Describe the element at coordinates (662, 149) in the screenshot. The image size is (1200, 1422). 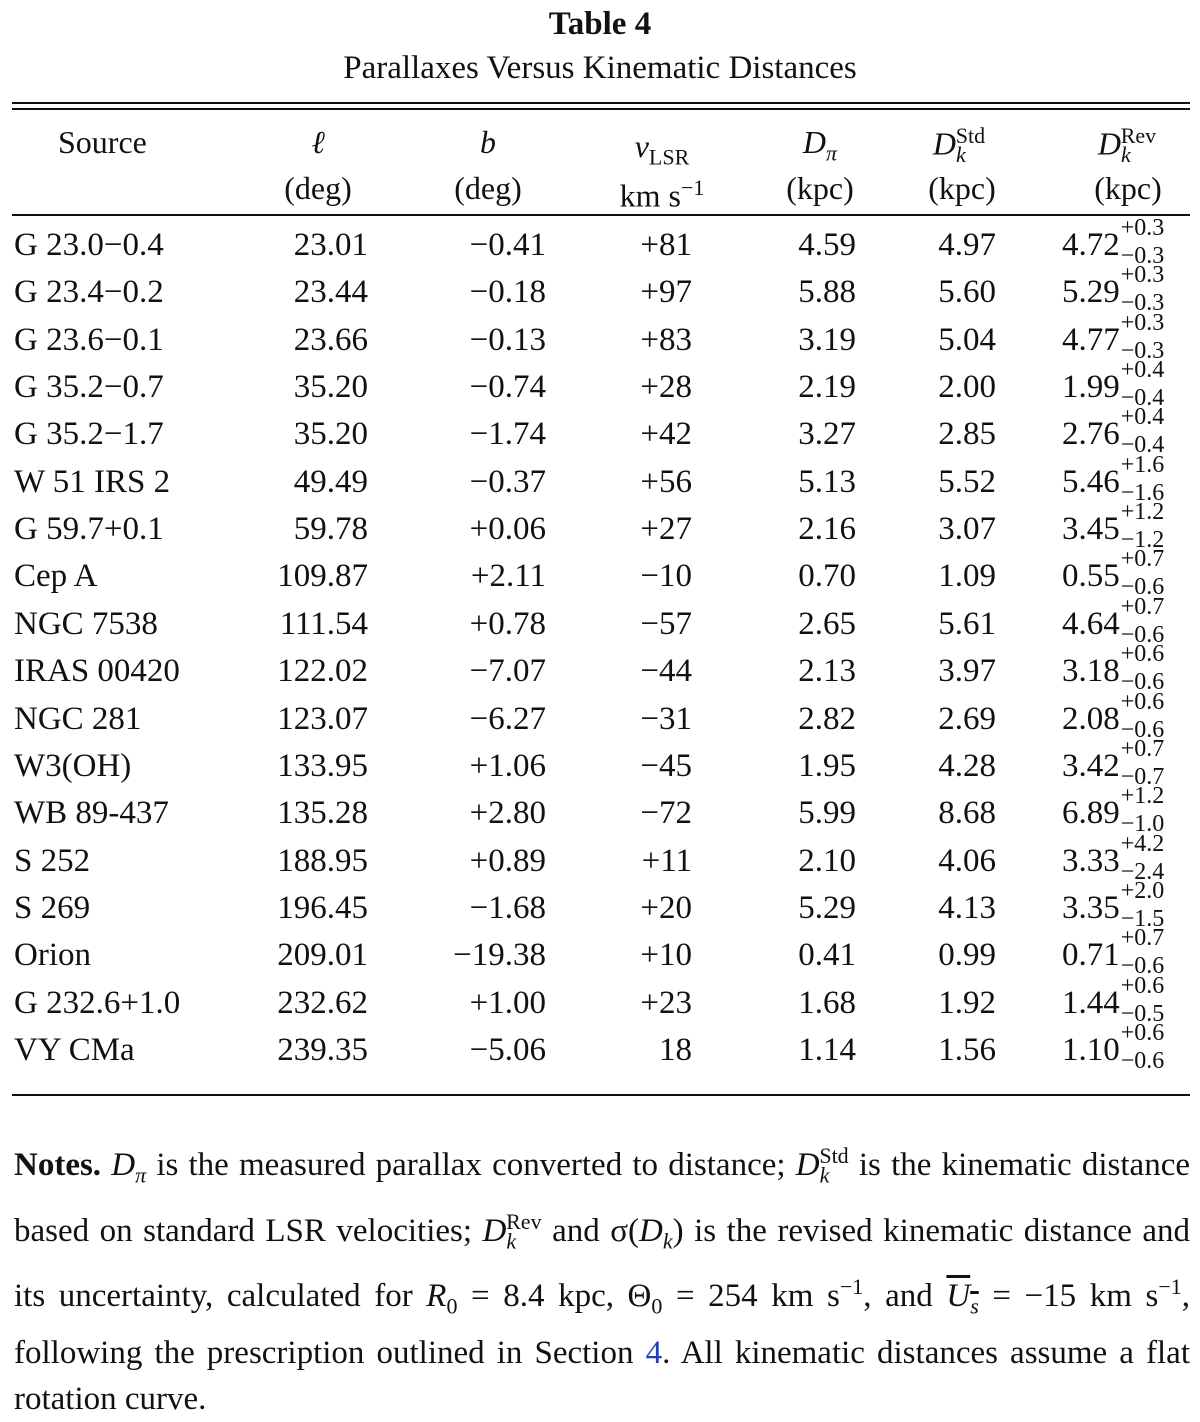
I see `header-vlsr: vLSR` at that location.